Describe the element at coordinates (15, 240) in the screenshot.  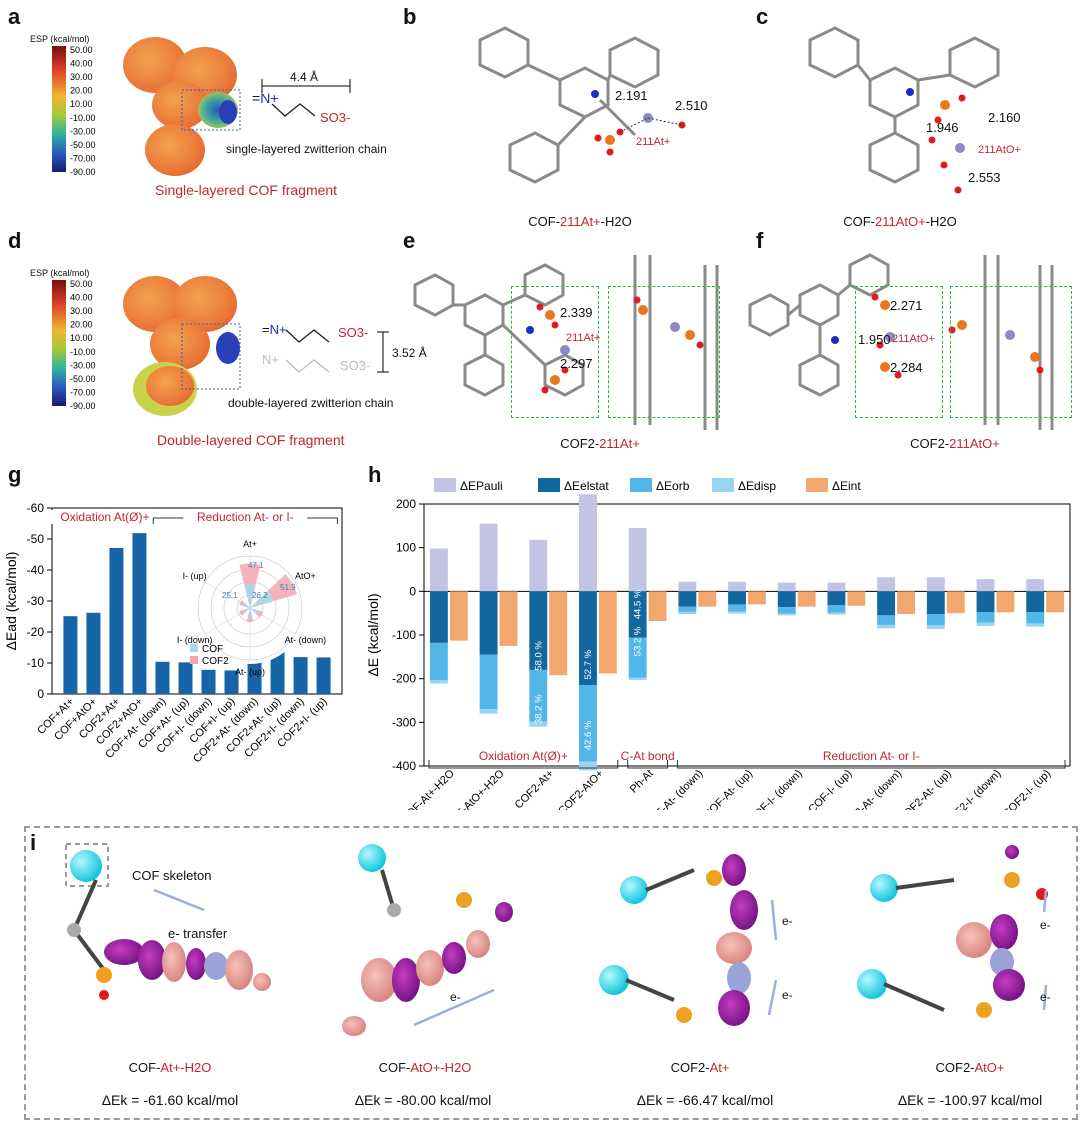
I see `panel-letter-d: d` at that location.